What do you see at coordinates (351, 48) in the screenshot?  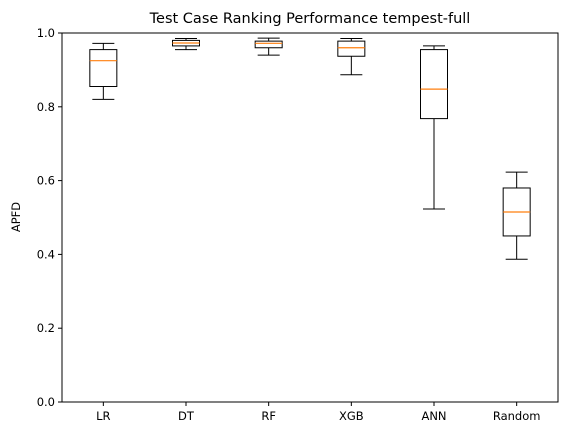 I see `box-xgb` at bounding box center [351, 48].